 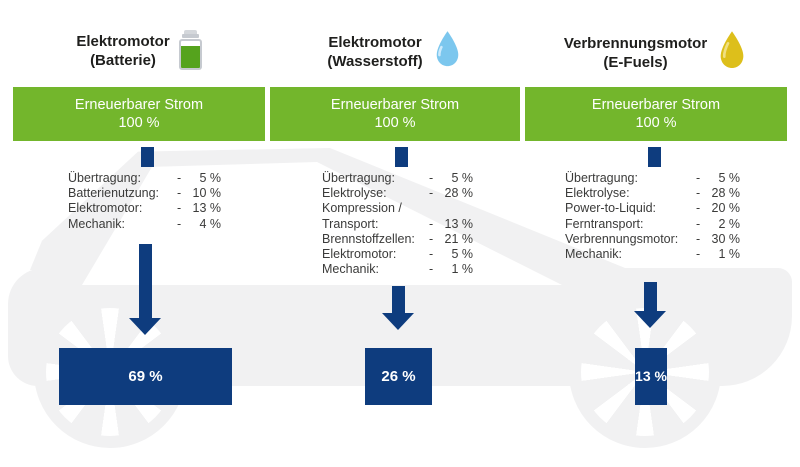 What do you see at coordinates (635, 43) in the screenshot?
I see `column-title-line1: Verbrennungsmotor` at bounding box center [635, 43].